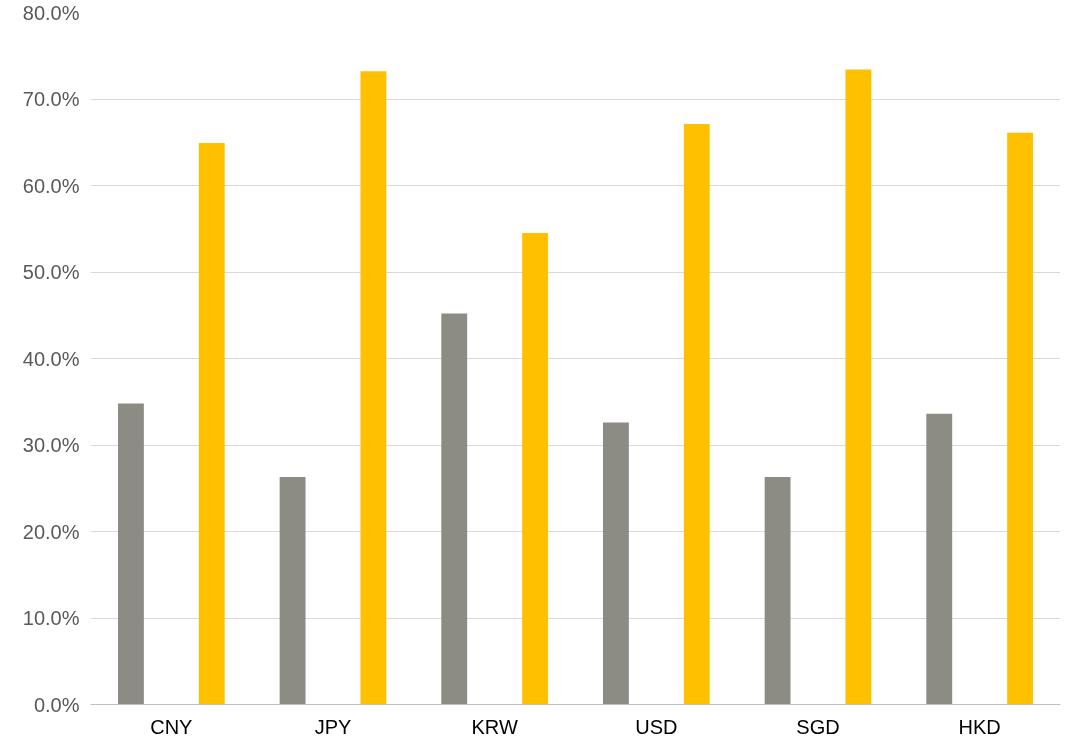 This screenshot has width=1074, height=747. I want to click on y-tick-label: 20.0%, so click(51, 531).